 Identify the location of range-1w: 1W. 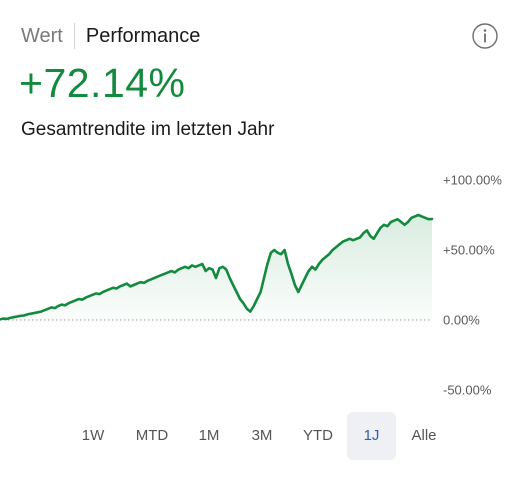
(93, 435).